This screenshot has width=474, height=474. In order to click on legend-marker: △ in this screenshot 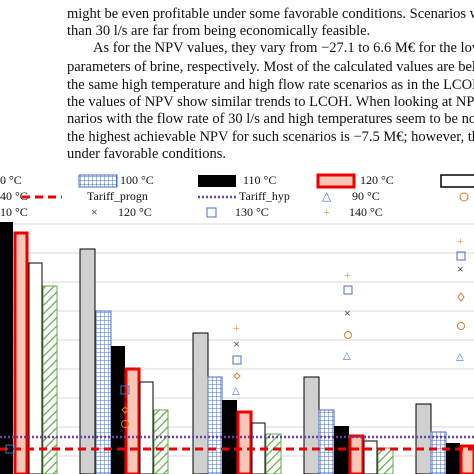, I will do `click(327, 196)`.